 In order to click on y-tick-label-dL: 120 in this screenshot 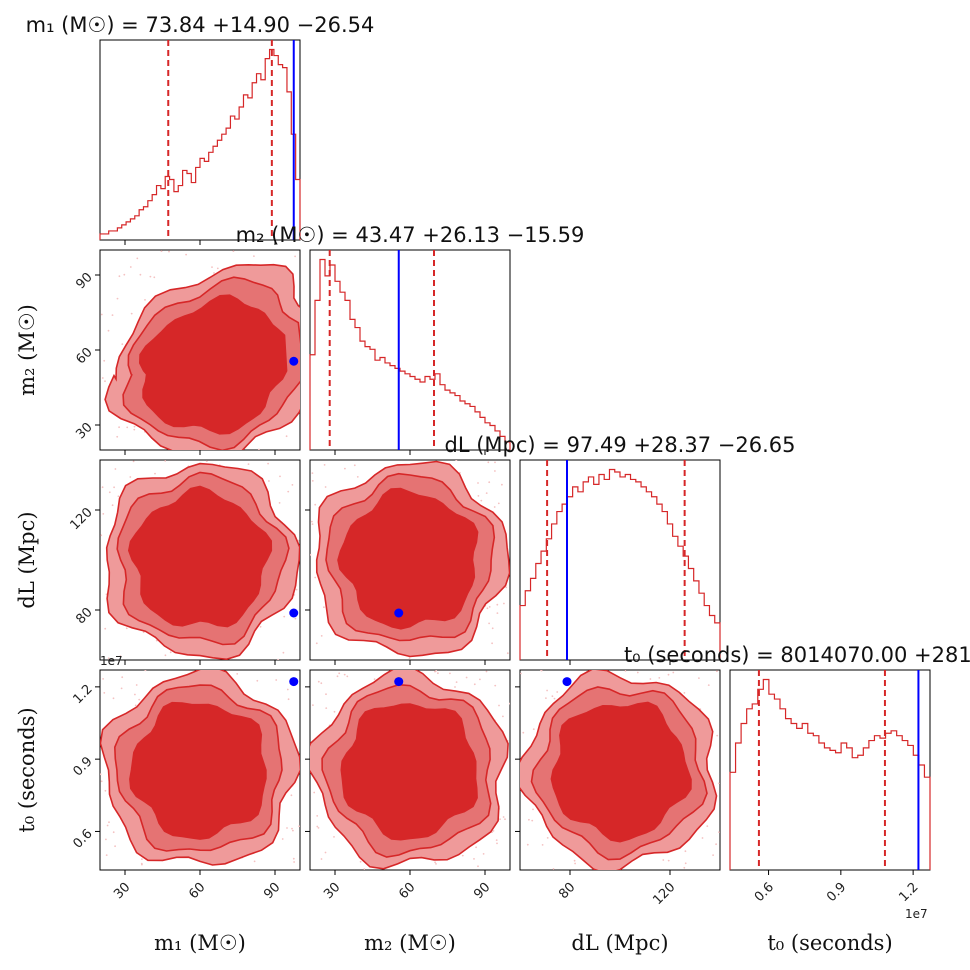, I will do `click(81, 519)`.